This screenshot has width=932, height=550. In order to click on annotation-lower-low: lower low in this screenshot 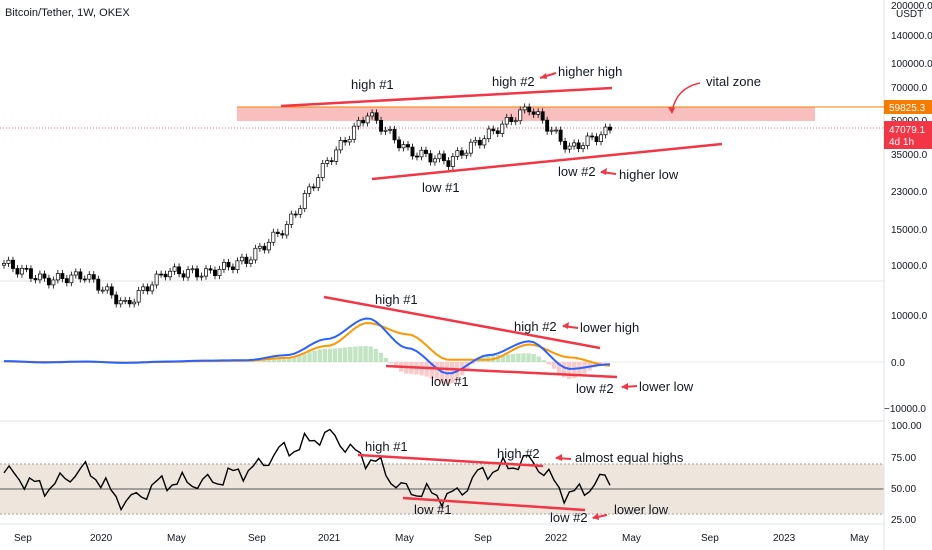, I will do `click(641, 509)`.